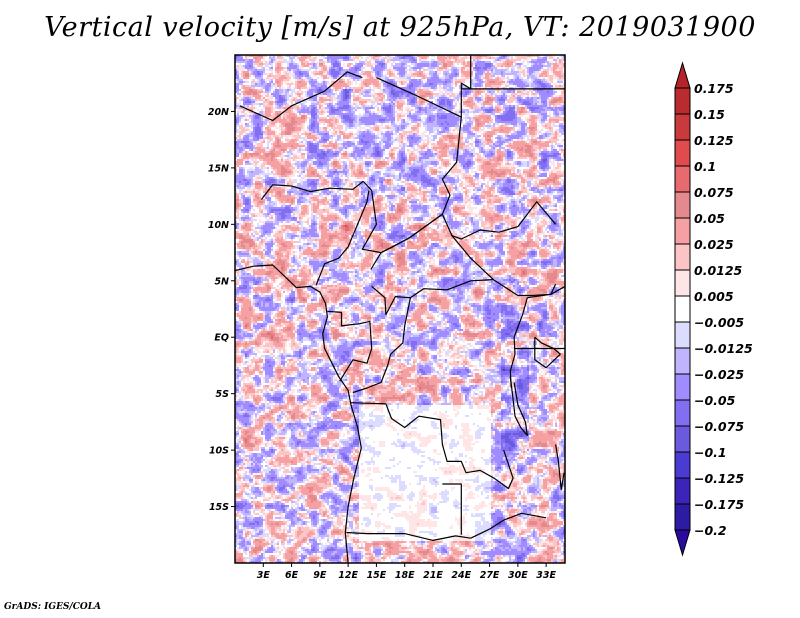  What do you see at coordinates (504, 220) in the screenshot?
I see `border-sudan-south-sudan` at bounding box center [504, 220].